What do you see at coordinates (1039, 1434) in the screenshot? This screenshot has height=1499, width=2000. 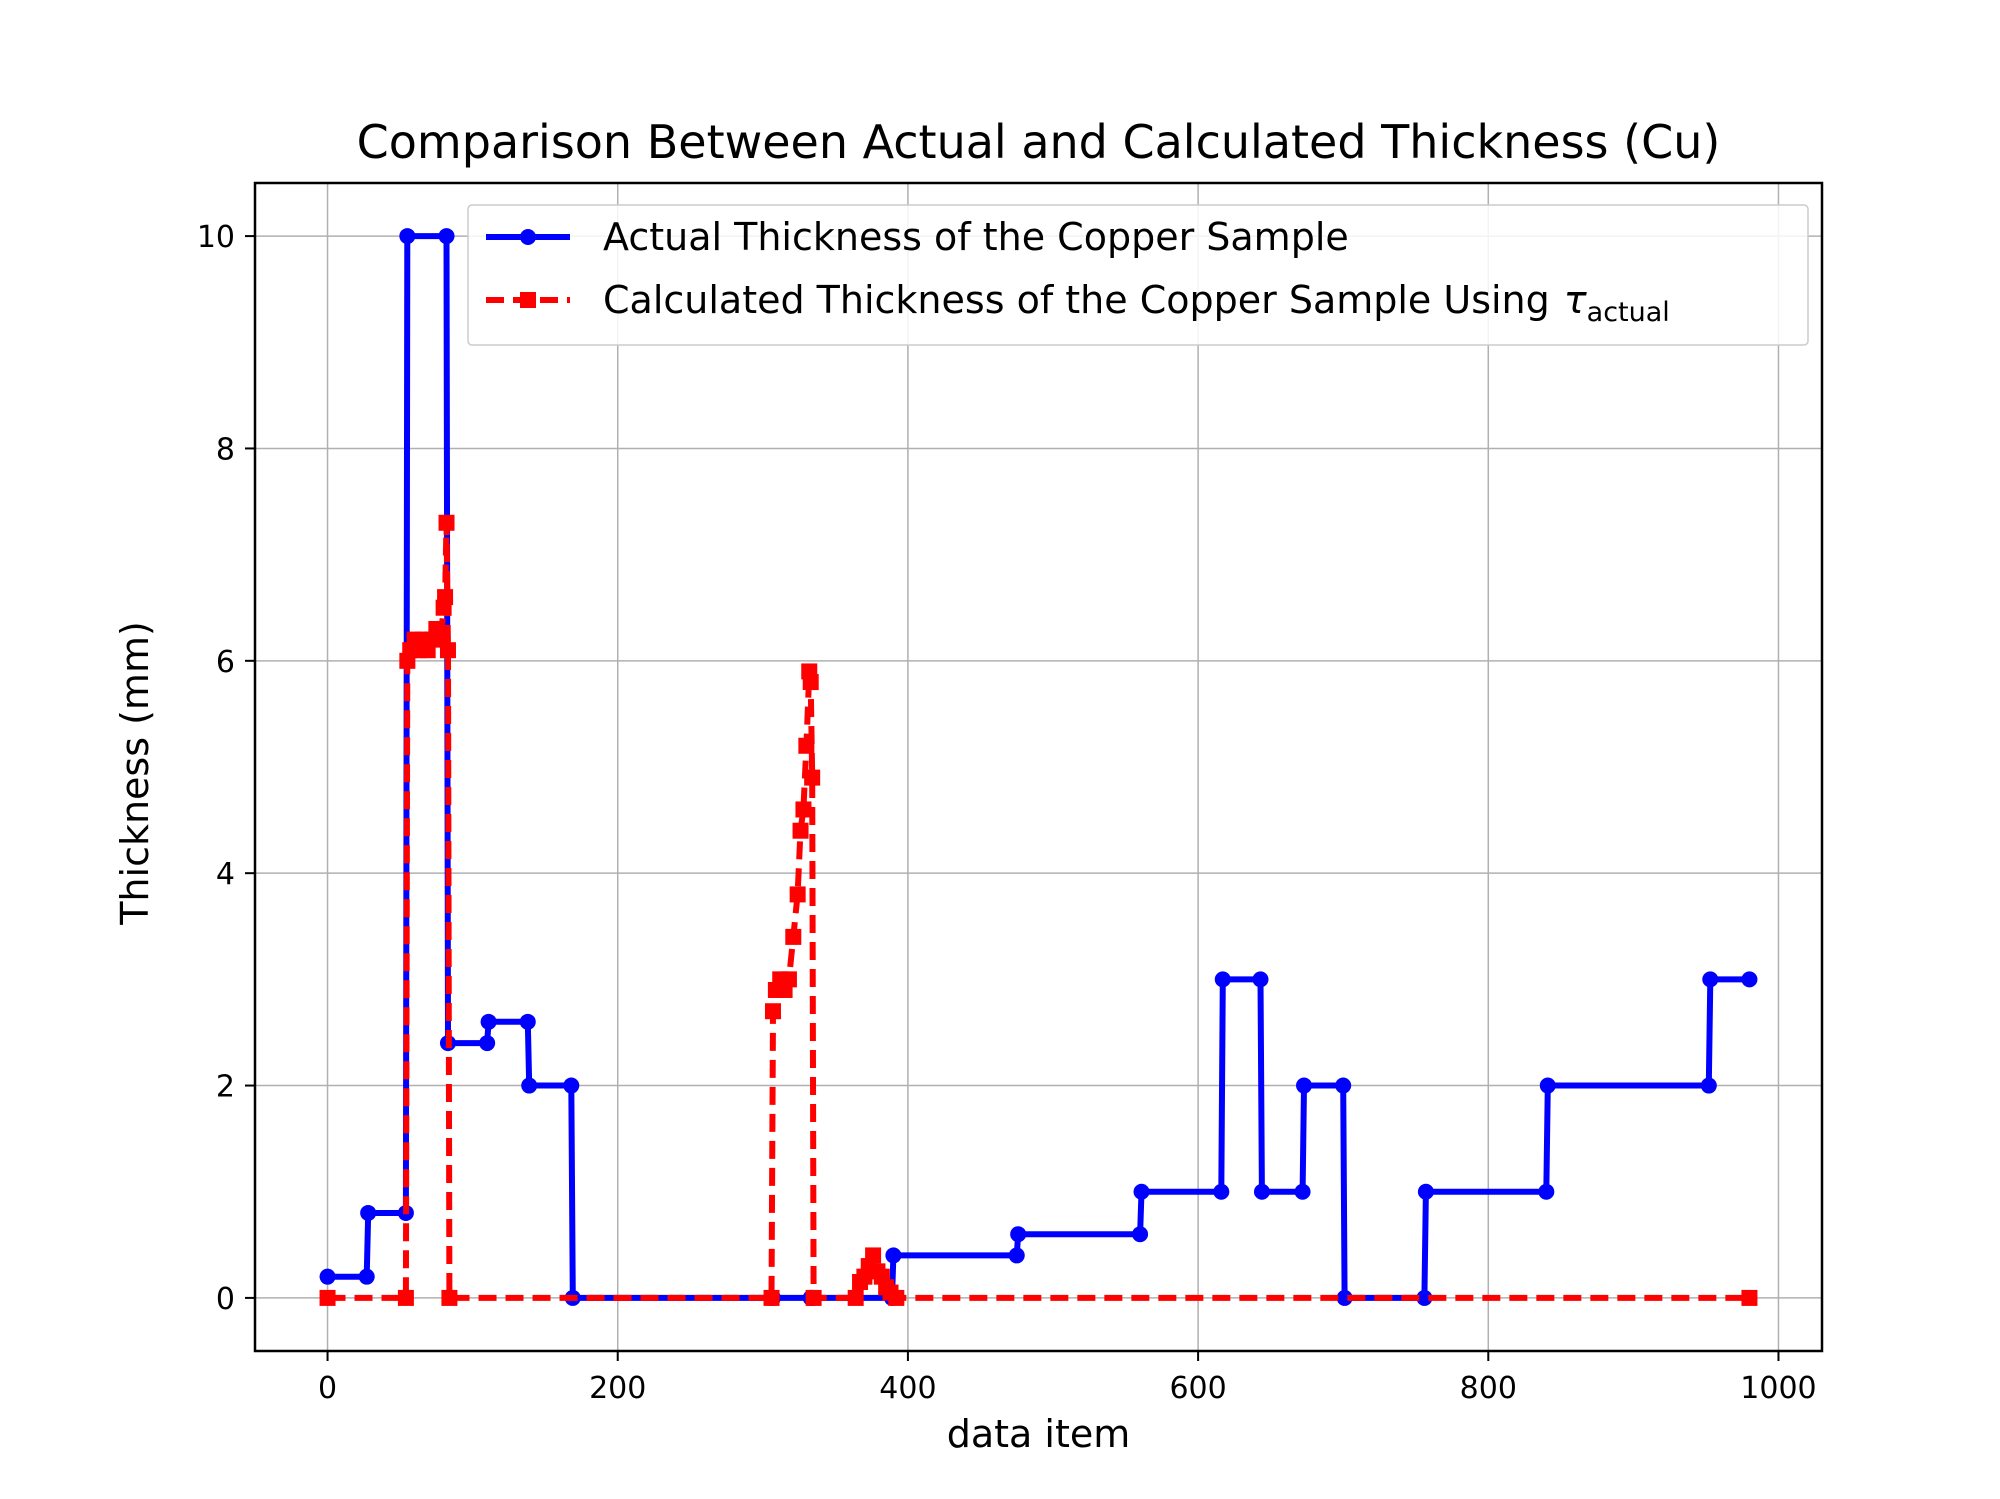 I see `x-axis-title: data item` at bounding box center [1039, 1434].